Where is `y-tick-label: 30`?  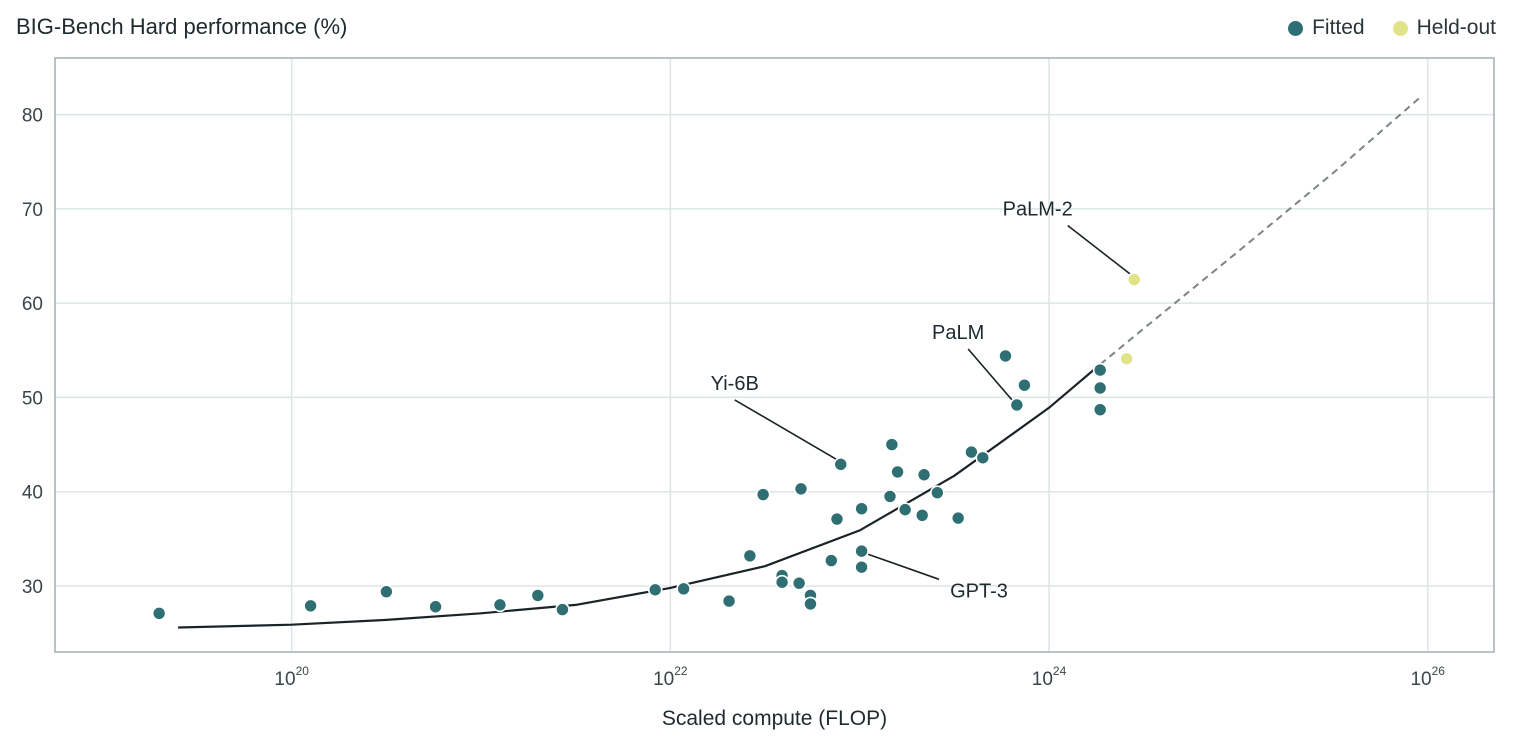 y-tick-label: 30 is located at coordinates (32, 587).